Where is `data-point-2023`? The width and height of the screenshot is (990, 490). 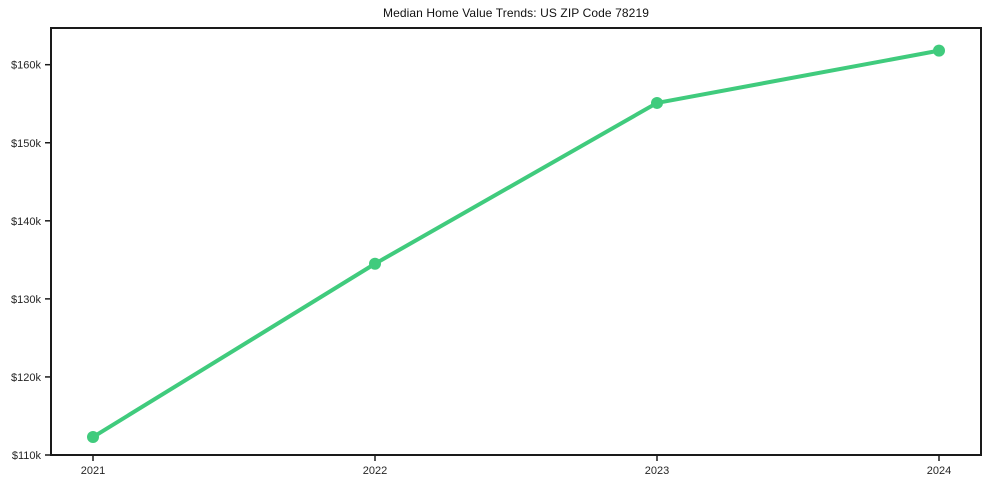
data-point-2023 is located at coordinates (657, 102).